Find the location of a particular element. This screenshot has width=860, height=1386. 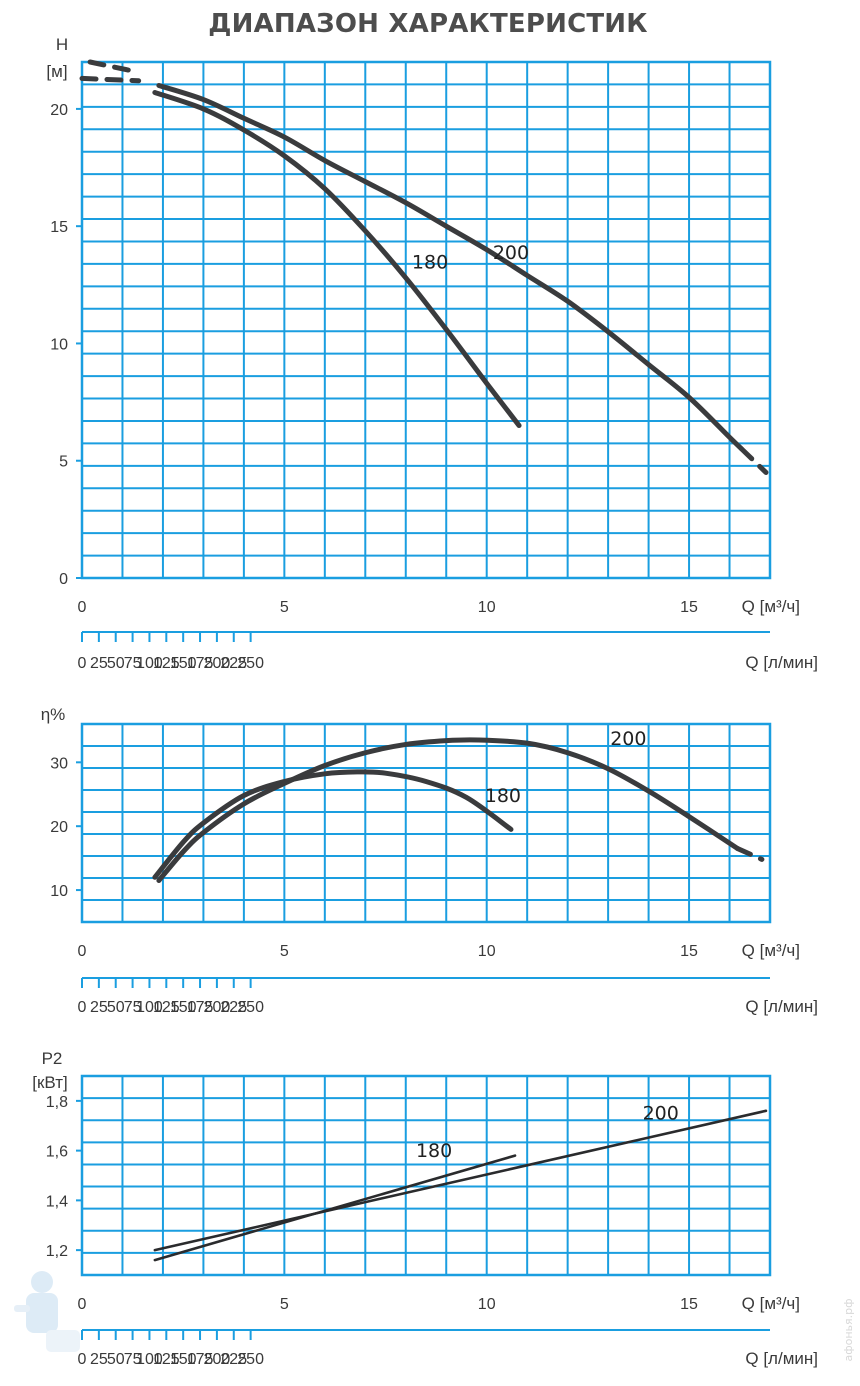

y-axis-unit: [м] is located at coordinates (56, 71).